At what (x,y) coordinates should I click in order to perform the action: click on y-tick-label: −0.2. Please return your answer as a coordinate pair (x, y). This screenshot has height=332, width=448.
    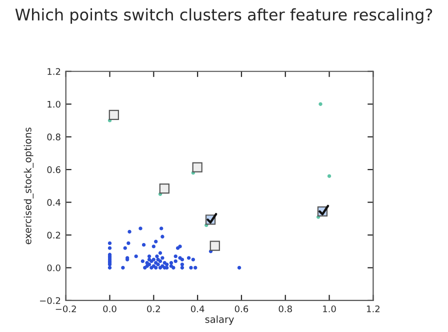
    Looking at the image, I should click on (50, 300).